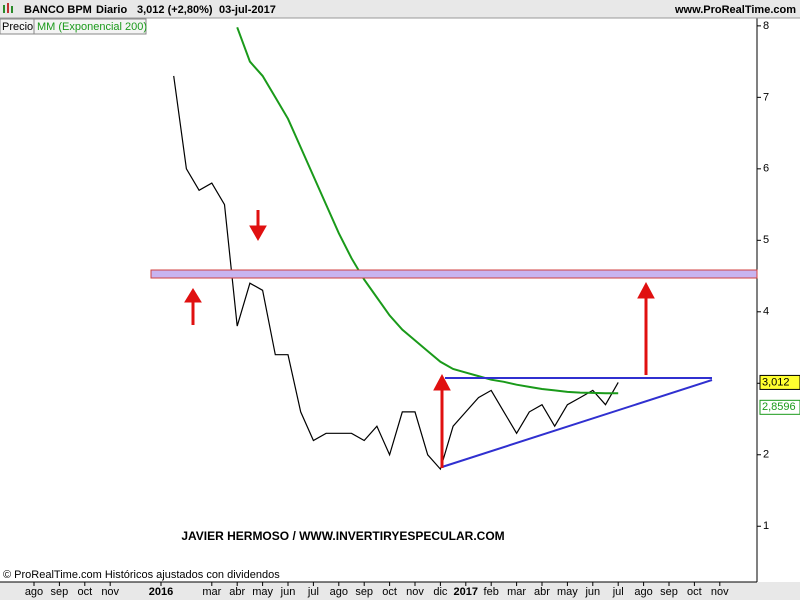  Describe the element at coordinates (111, 10) in the screenshot. I see `period: Diario` at that location.